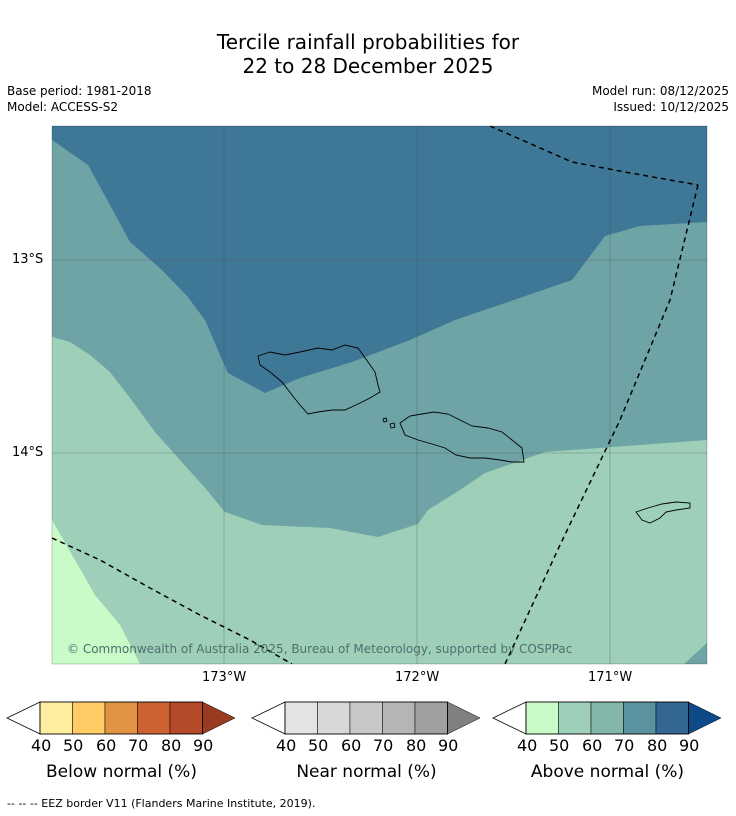 The image size is (736, 816). What do you see at coordinates (138, 745) in the screenshot?
I see `colorbar-below-tick-70: 70` at bounding box center [138, 745].